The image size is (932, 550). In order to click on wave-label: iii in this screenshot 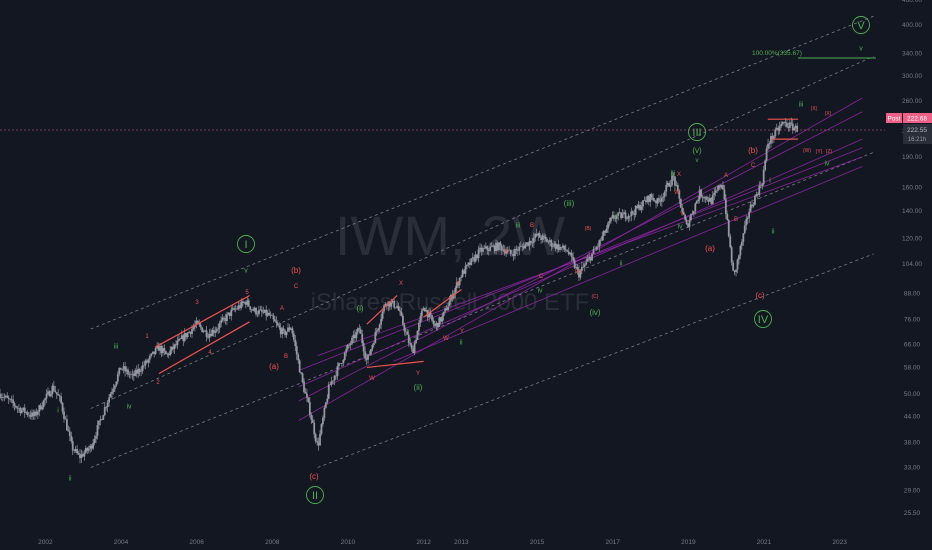, I will do `click(673, 173)`.